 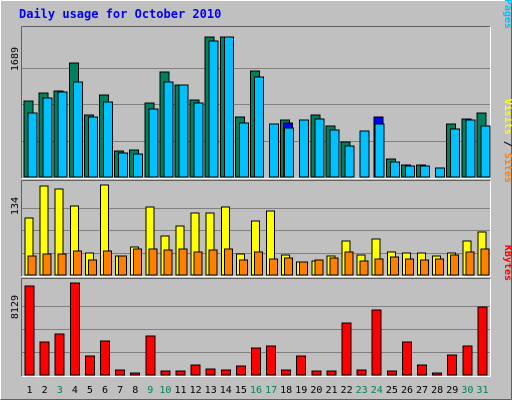 I want to click on day-label-2: 2, so click(x=45, y=390).